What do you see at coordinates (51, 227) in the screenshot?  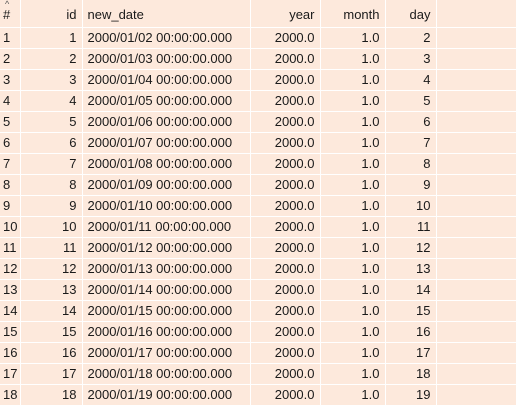 I see `id-cell: 10` at bounding box center [51, 227].